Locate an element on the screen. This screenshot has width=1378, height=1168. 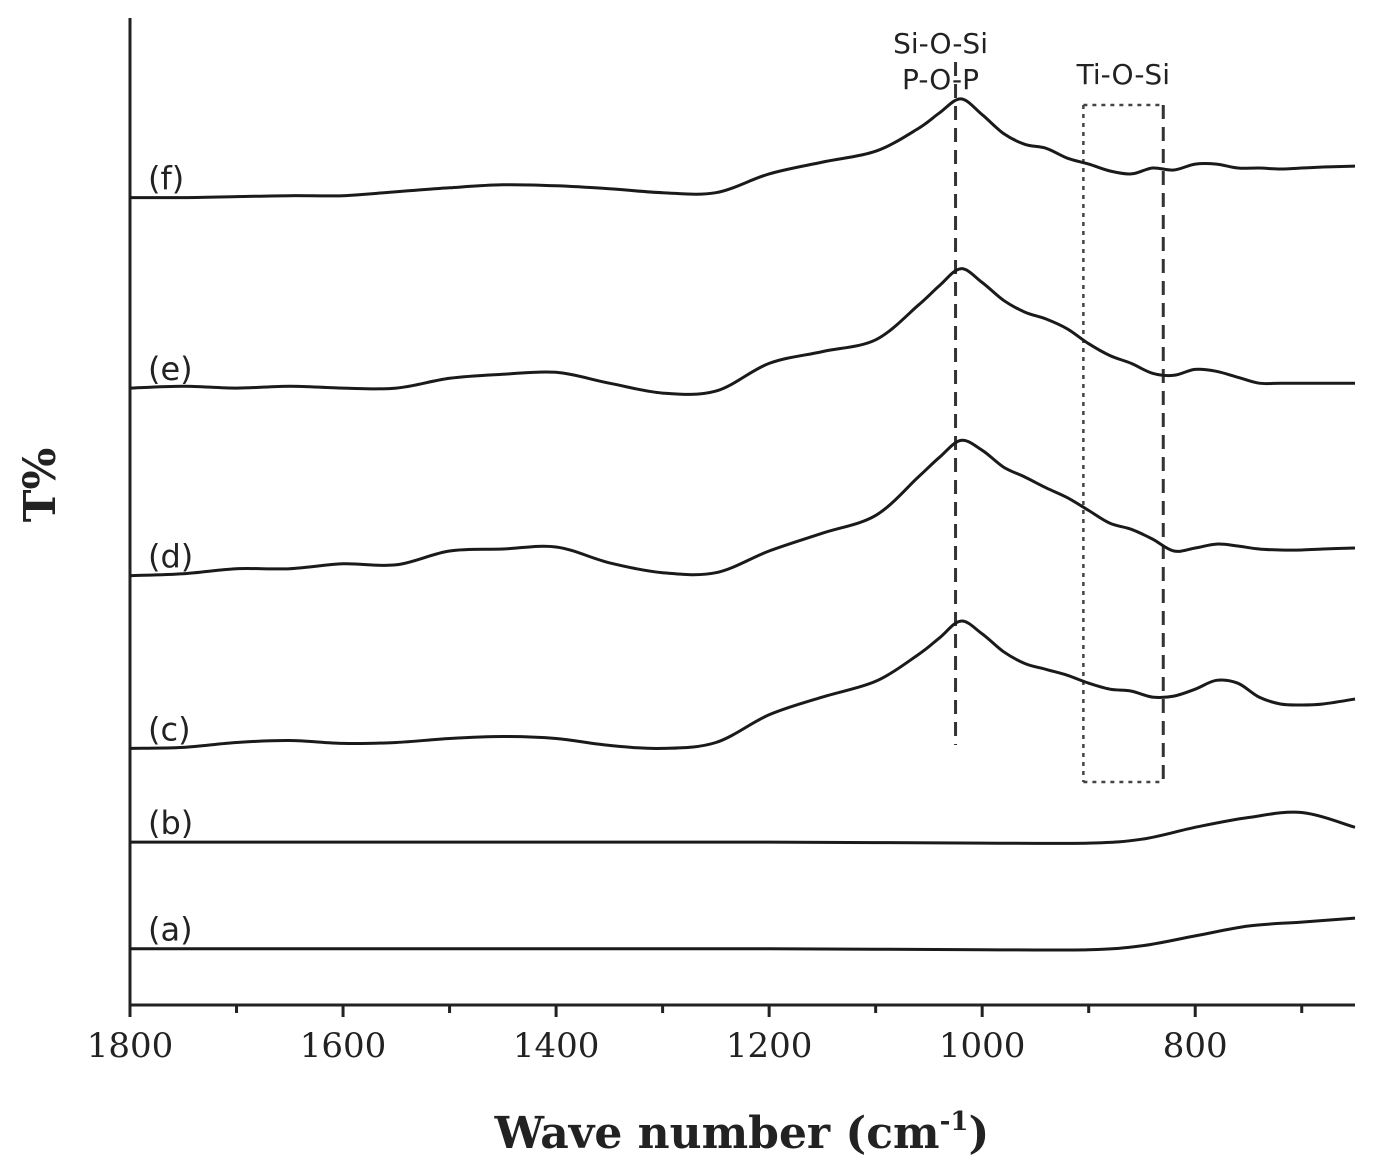
axis-layer: 1800 1600 1400 1200 1000 800 is located at coordinates (695, 1035).